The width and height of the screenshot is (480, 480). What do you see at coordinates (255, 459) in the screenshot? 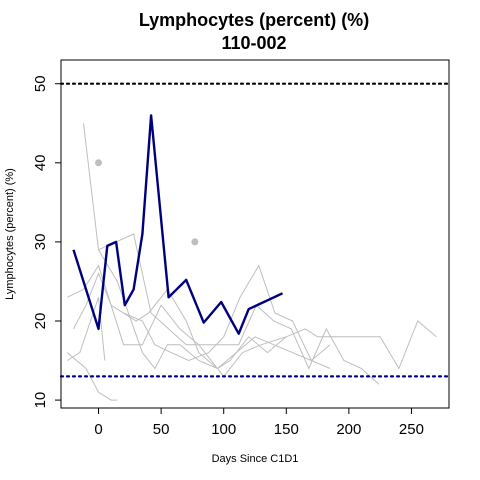
I see `x-axis-label: Days Since C1D1` at bounding box center [255, 459].